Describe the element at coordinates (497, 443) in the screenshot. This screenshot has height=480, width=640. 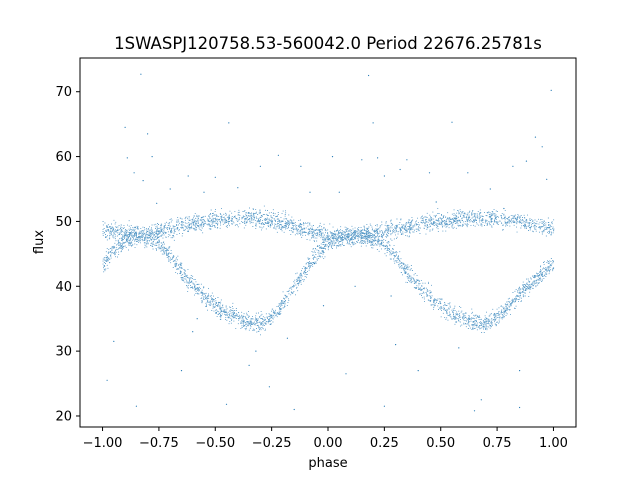
I see `x-tick-label: 0.75` at that location.